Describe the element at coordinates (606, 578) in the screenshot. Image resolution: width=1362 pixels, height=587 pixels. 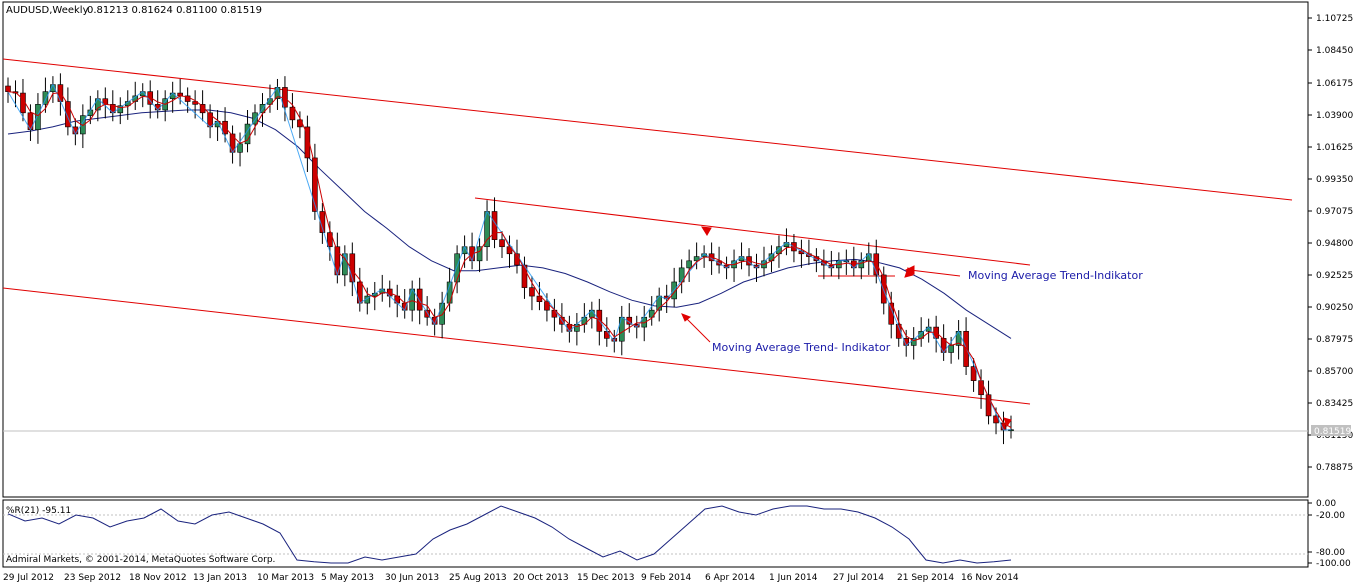
I see `time-tick: 15 Dec 2013` at that location.